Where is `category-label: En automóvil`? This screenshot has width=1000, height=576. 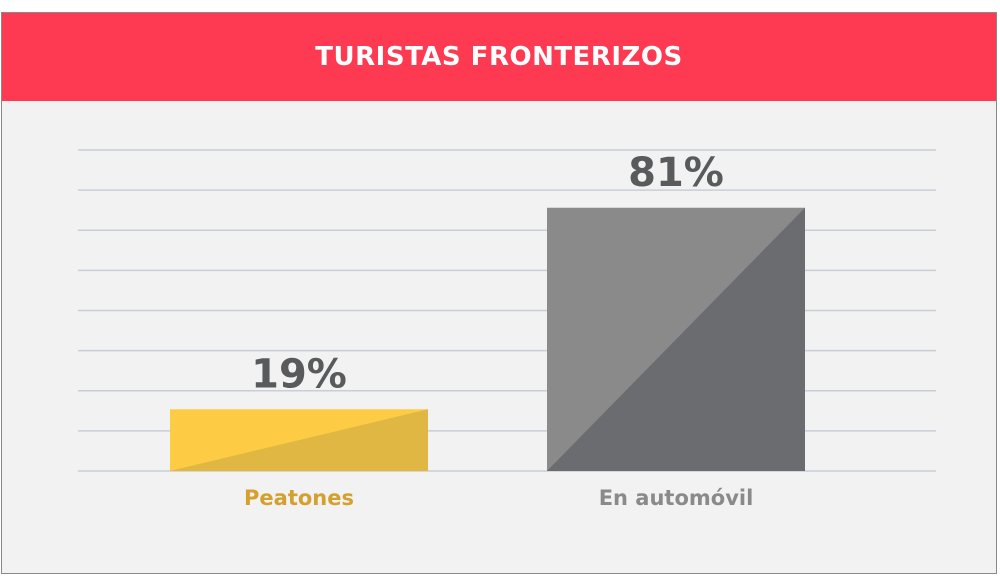
category-label: En automóvil is located at coordinates (676, 498).